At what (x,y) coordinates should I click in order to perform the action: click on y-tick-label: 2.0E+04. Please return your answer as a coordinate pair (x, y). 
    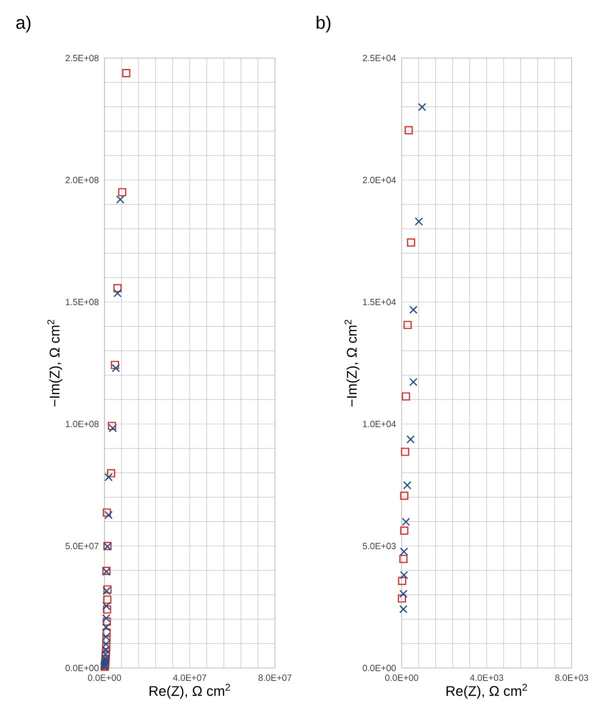
    Looking at the image, I should click on (379, 180).